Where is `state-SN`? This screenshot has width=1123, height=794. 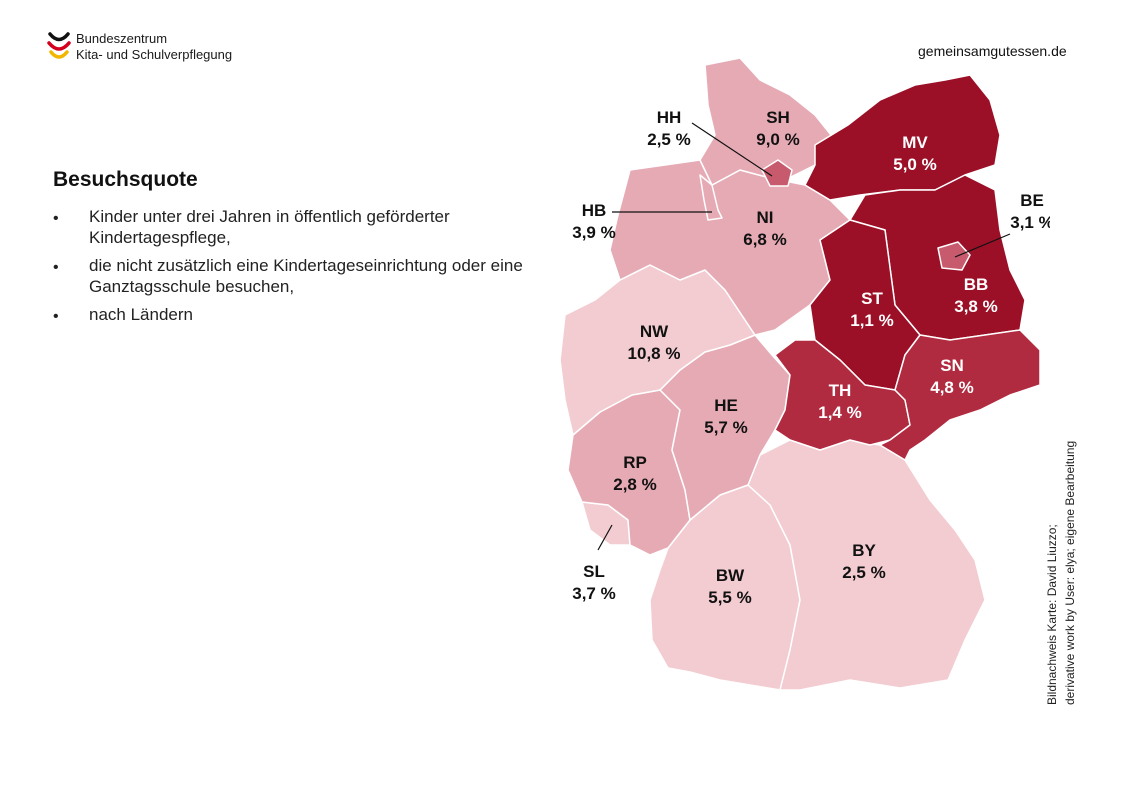 state-SN is located at coordinates (960, 395).